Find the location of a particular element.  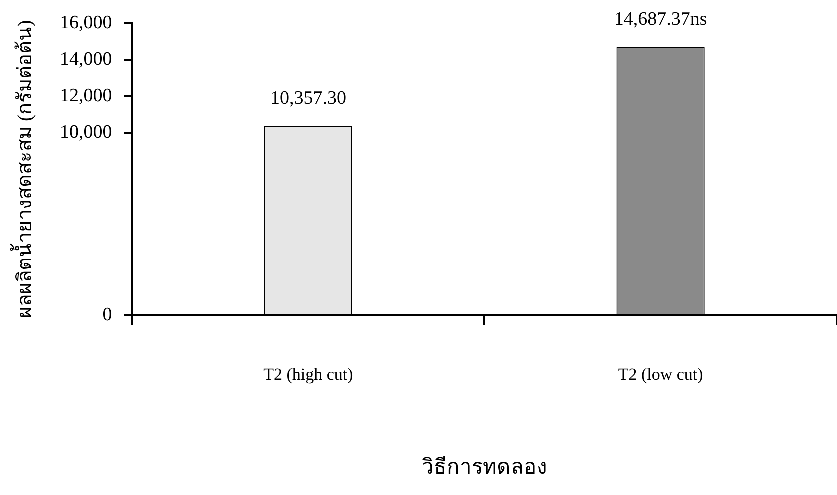

y-tick-label: 0 is located at coordinates (107, 315).